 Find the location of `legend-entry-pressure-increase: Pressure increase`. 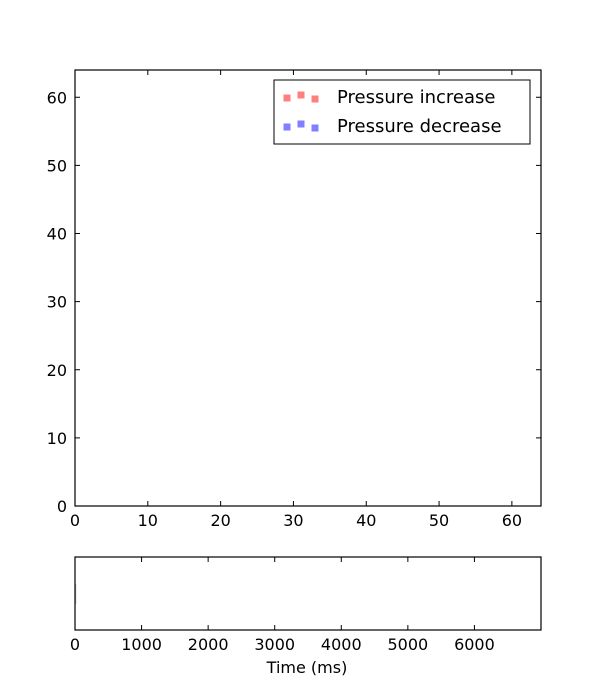

legend-entry-pressure-increase: Pressure increase is located at coordinates (389, 97).